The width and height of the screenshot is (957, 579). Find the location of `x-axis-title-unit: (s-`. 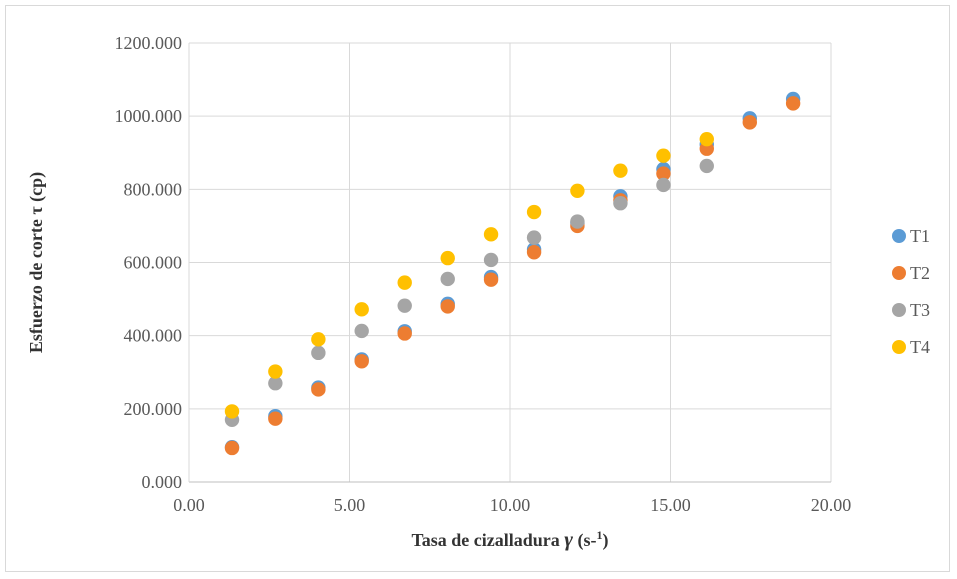

x-axis-title-unit: (s- is located at coordinates (585, 540).